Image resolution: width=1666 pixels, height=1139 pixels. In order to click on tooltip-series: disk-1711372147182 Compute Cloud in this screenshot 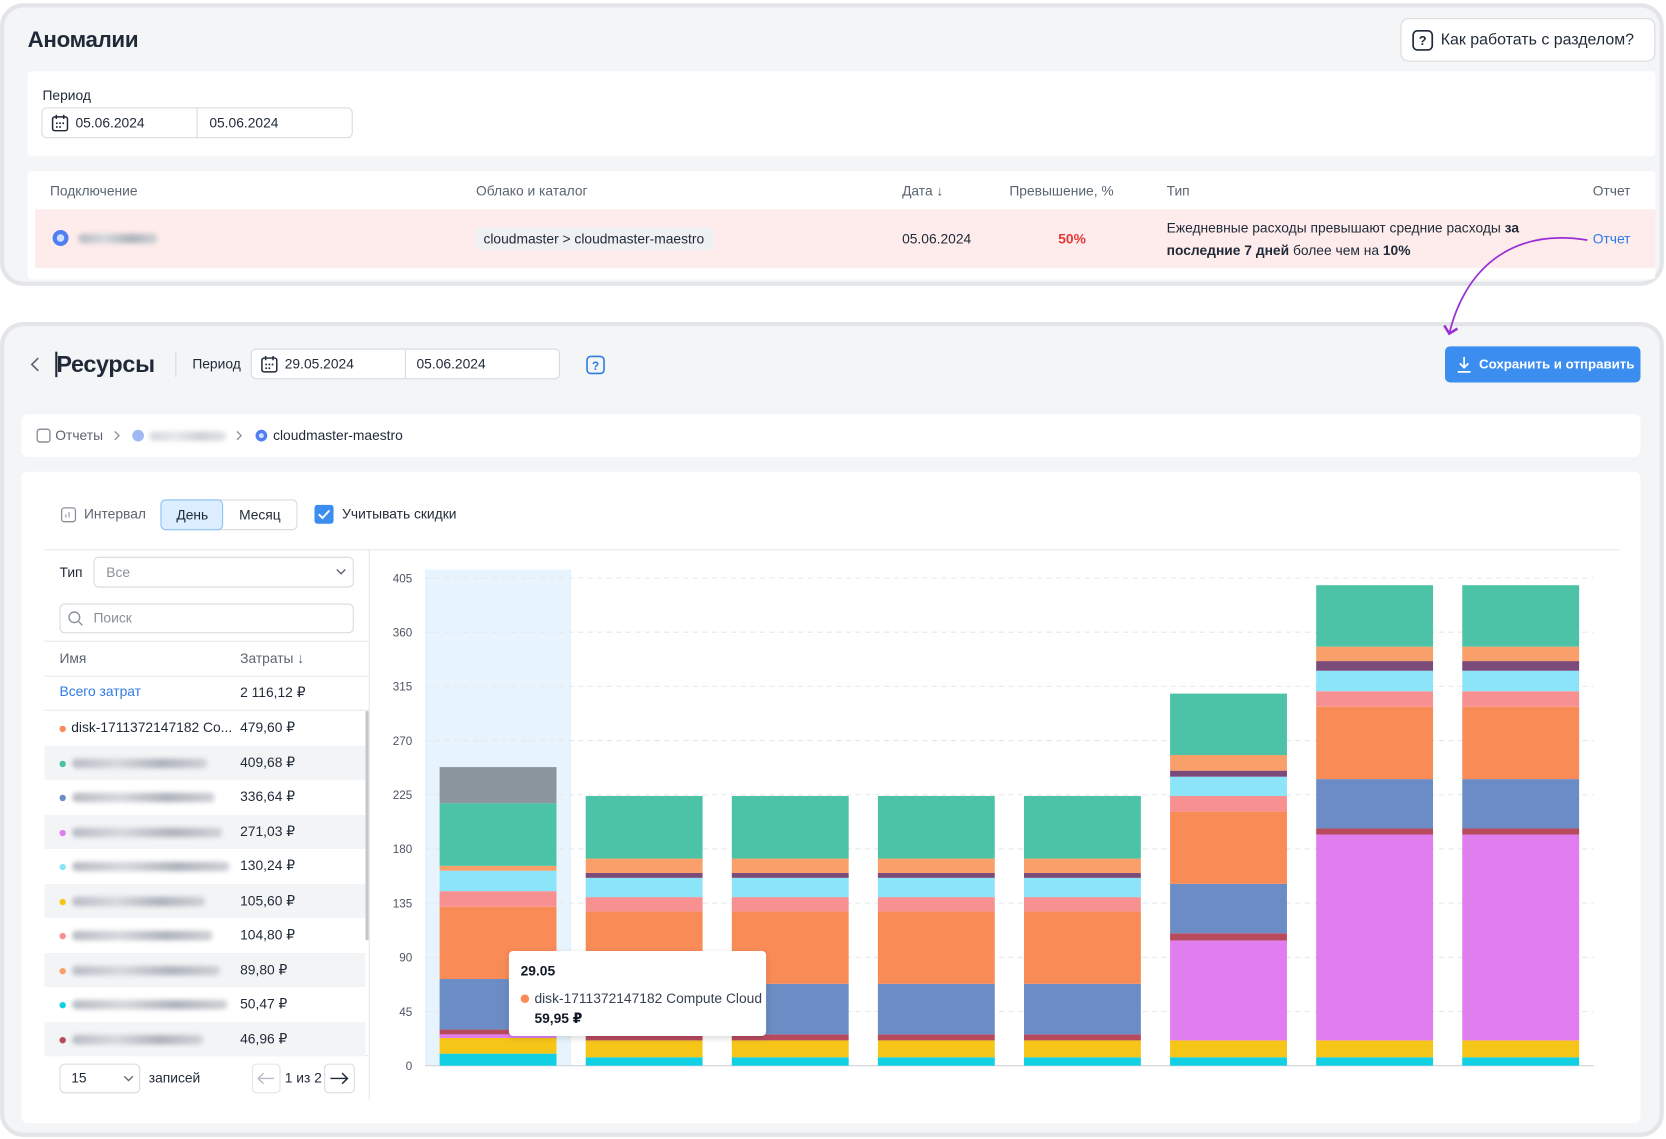, I will do `click(648, 998)`.